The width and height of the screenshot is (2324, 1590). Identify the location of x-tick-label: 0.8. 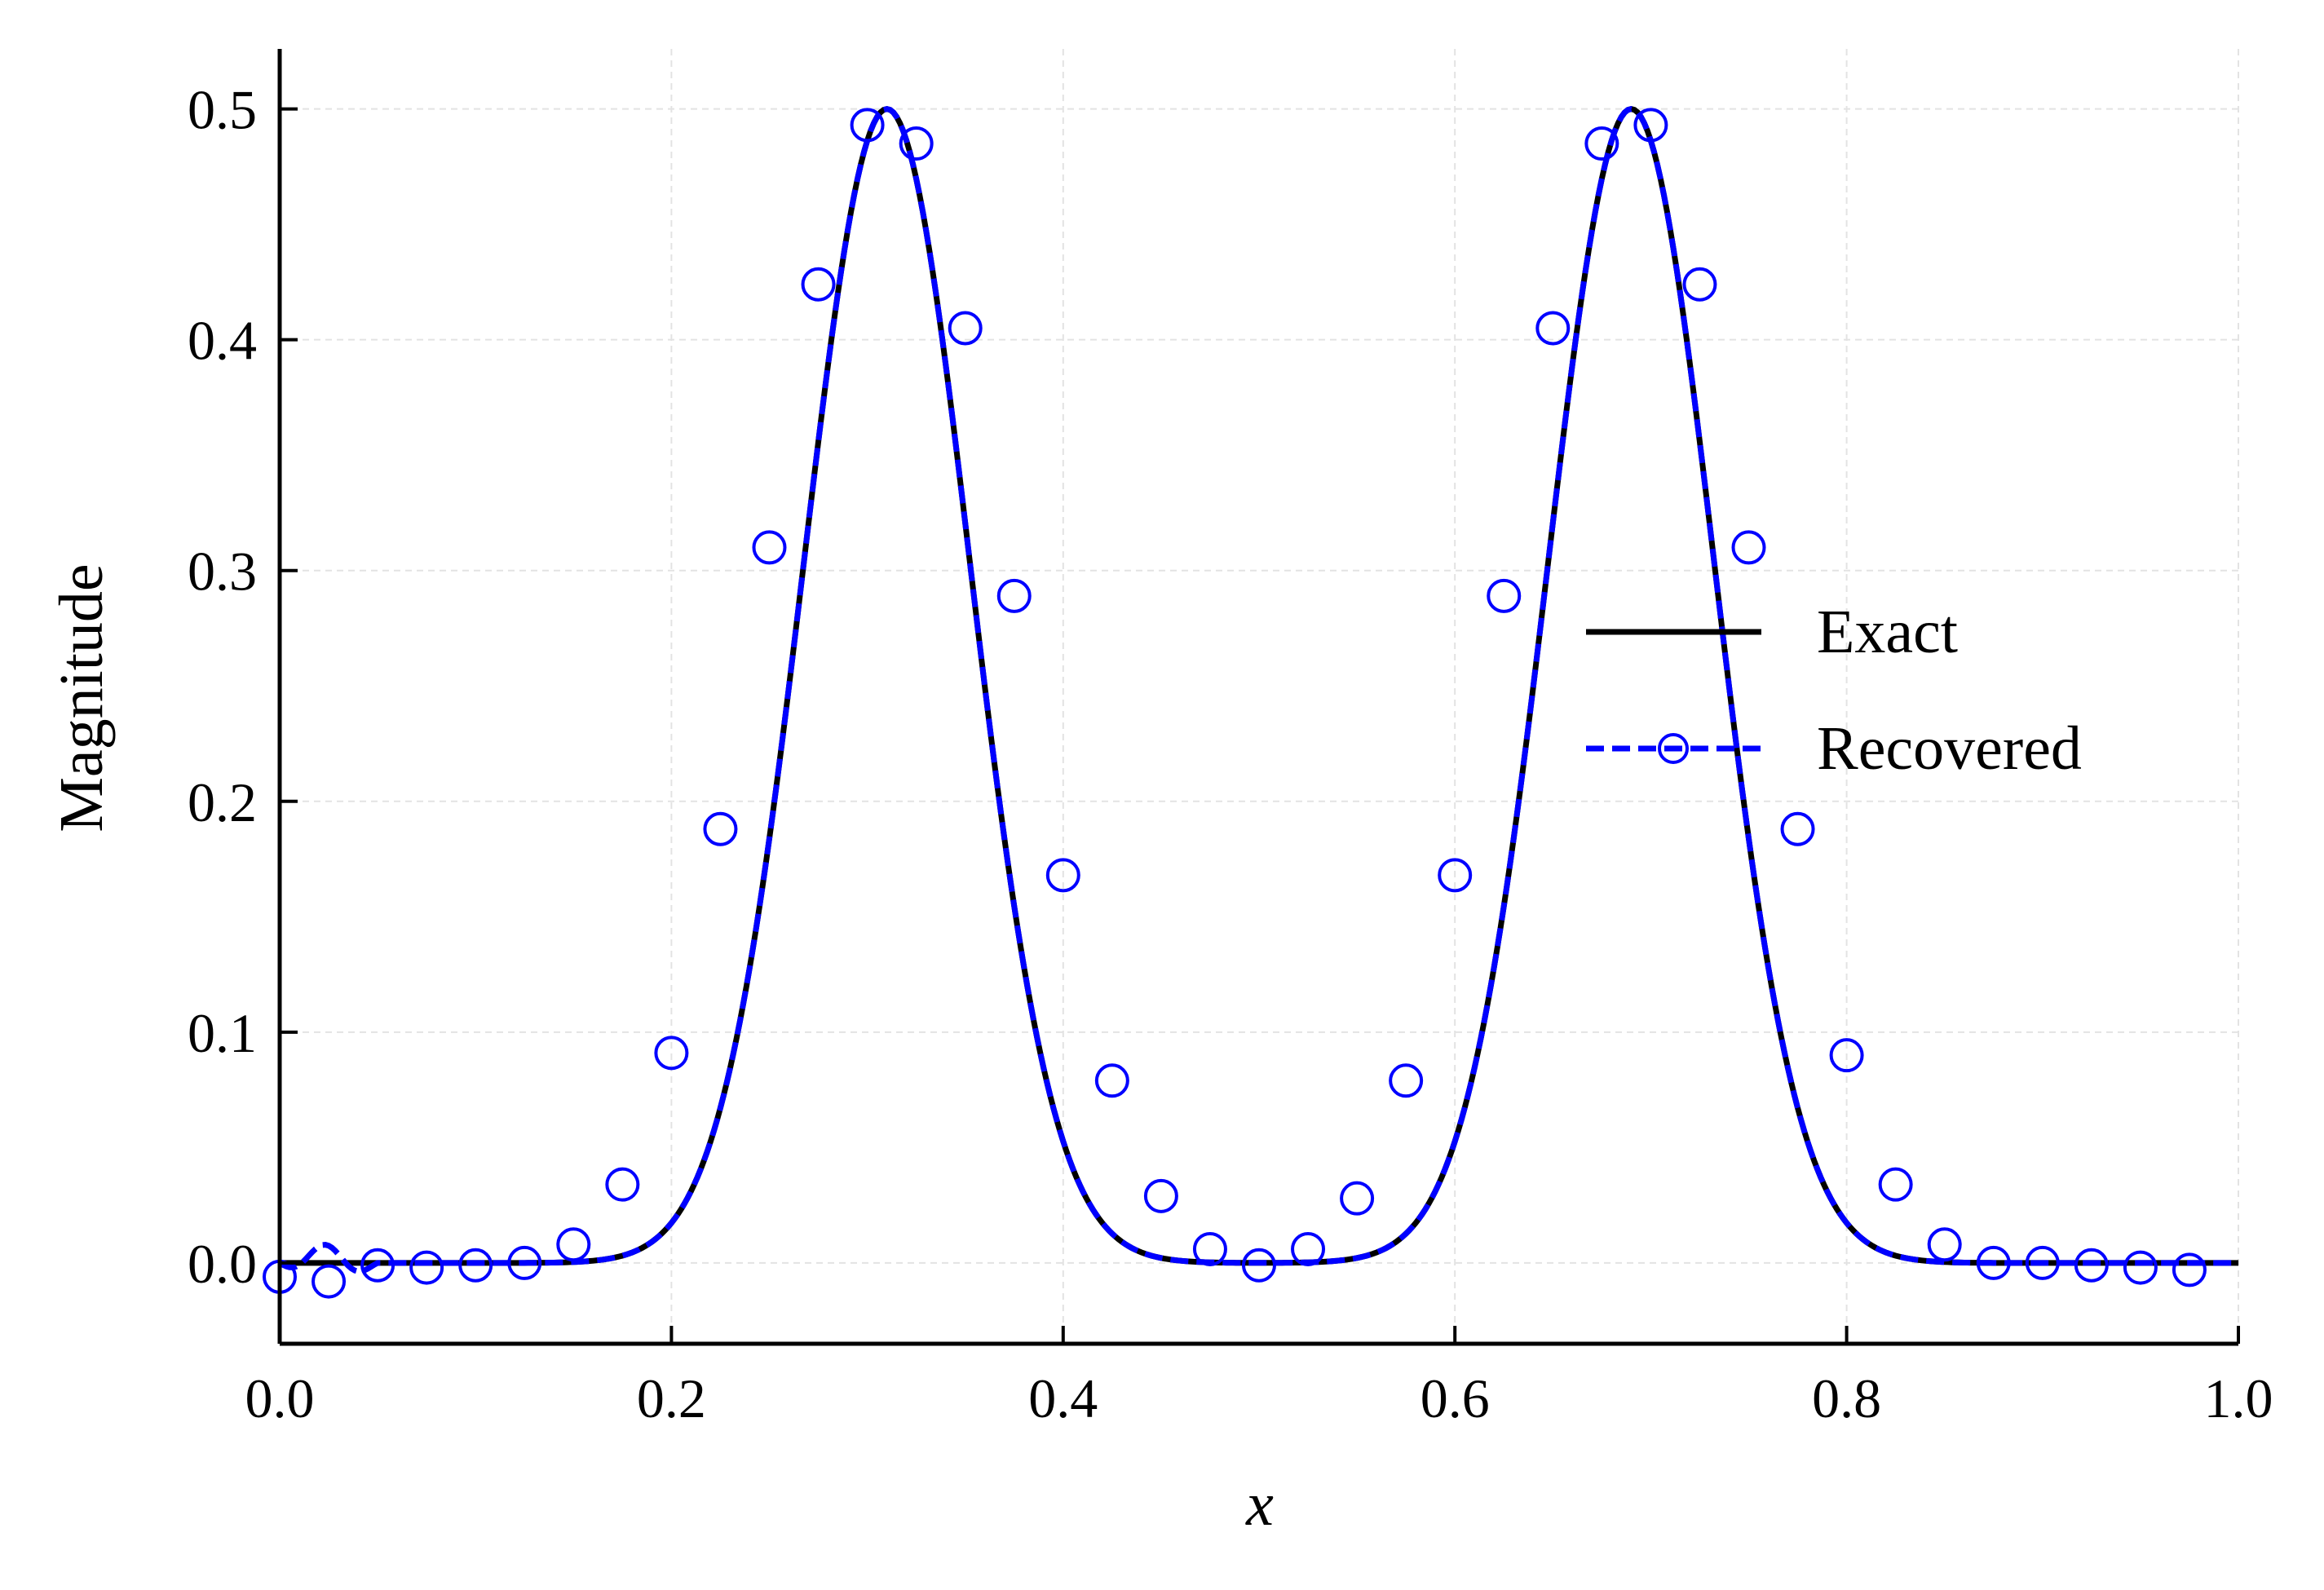
(1846, 1398).